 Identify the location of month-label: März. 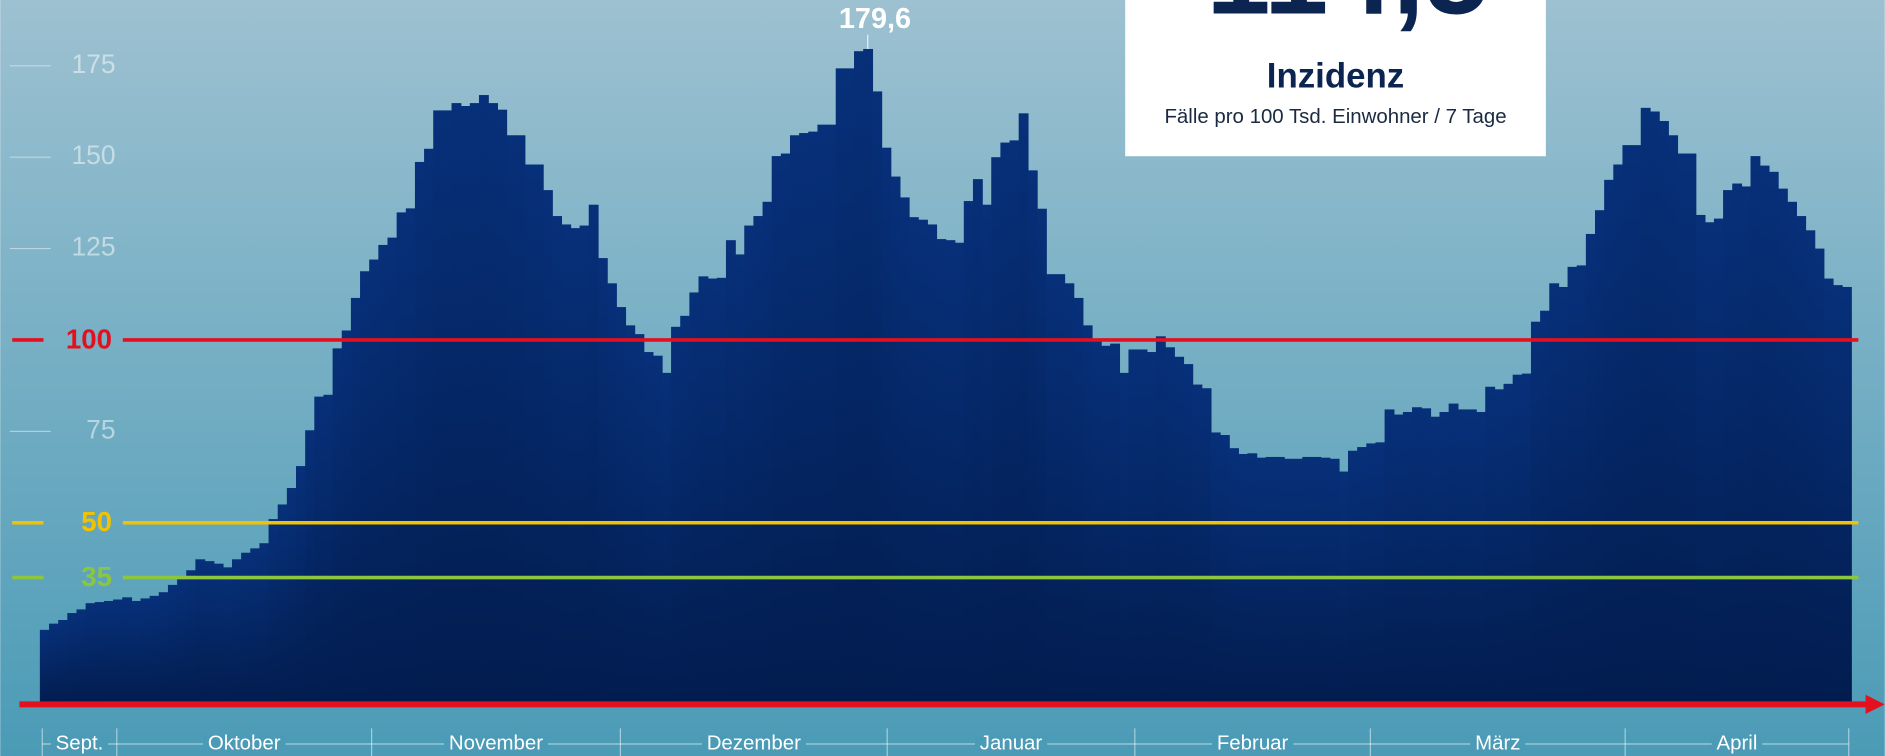
(1497, 743).